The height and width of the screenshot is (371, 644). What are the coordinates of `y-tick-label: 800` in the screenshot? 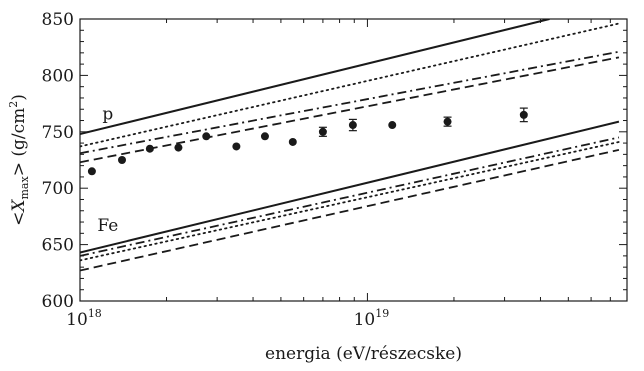 It's located at (58, 76).